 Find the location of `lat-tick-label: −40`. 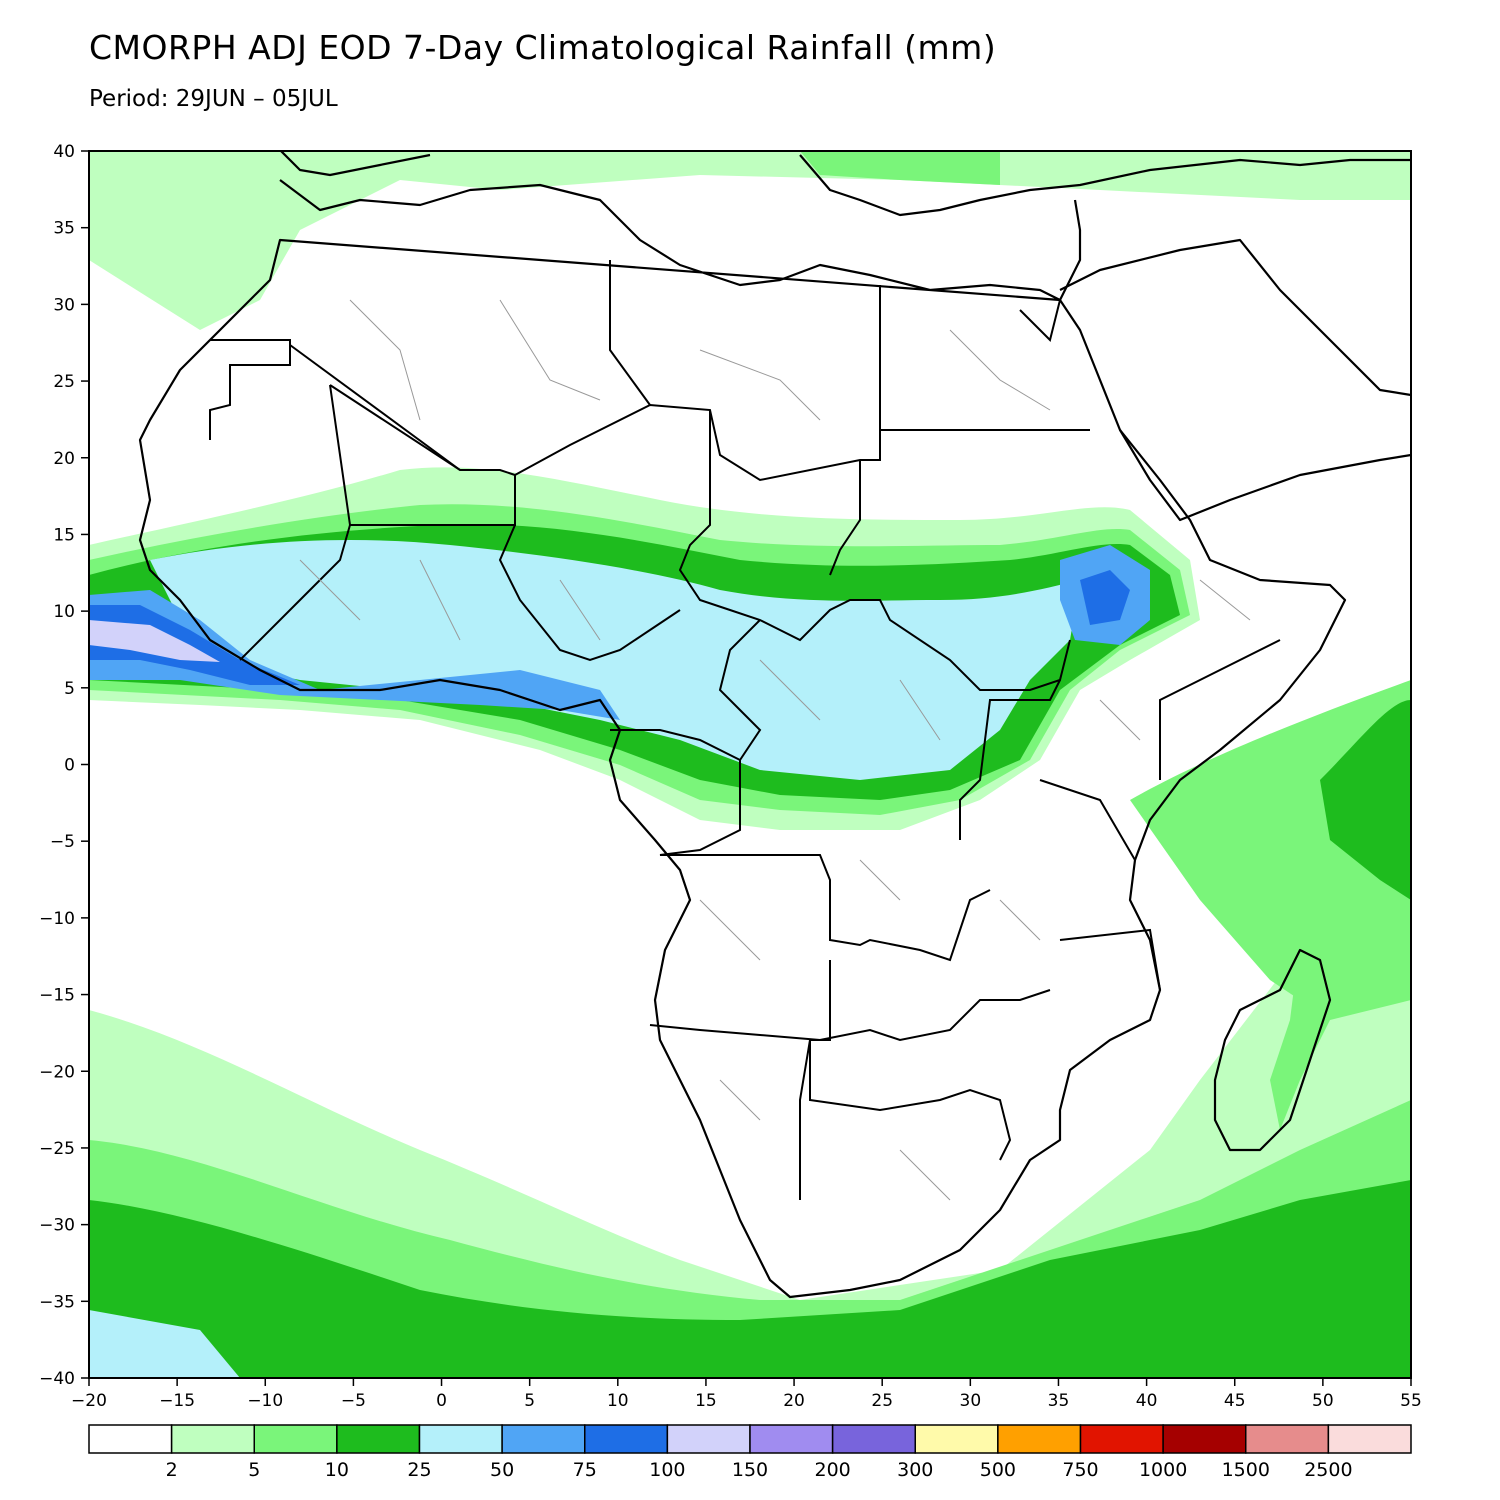

lat-tick-label: −40 is located at coordinates (57, 1379).